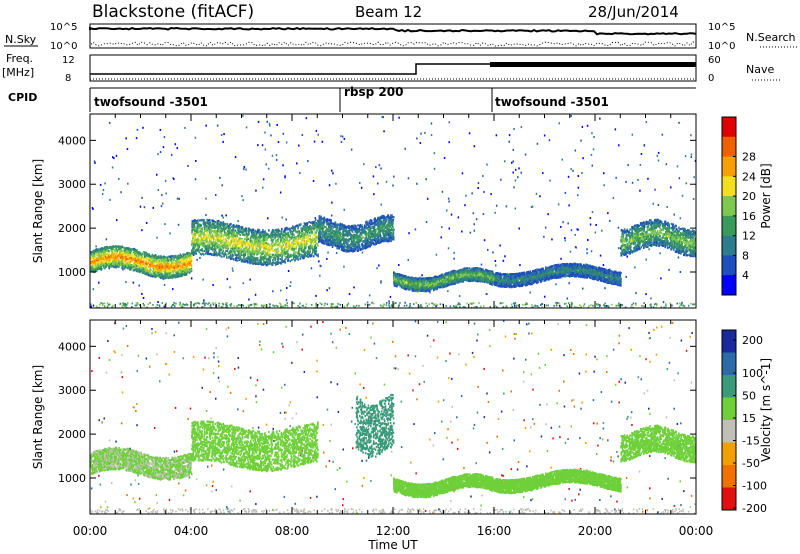 The width and height of the screenshot is (800, 554). I want to click on noise-right-tick-low: 10^0, so click(721, 46).